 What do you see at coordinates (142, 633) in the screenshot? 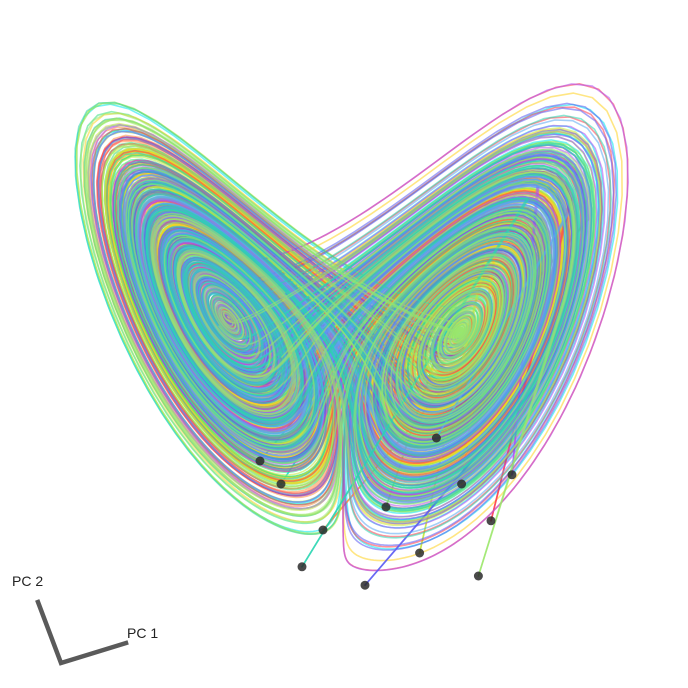
I see `x-axis-label: PC 1` at bounding box center [142, 633].